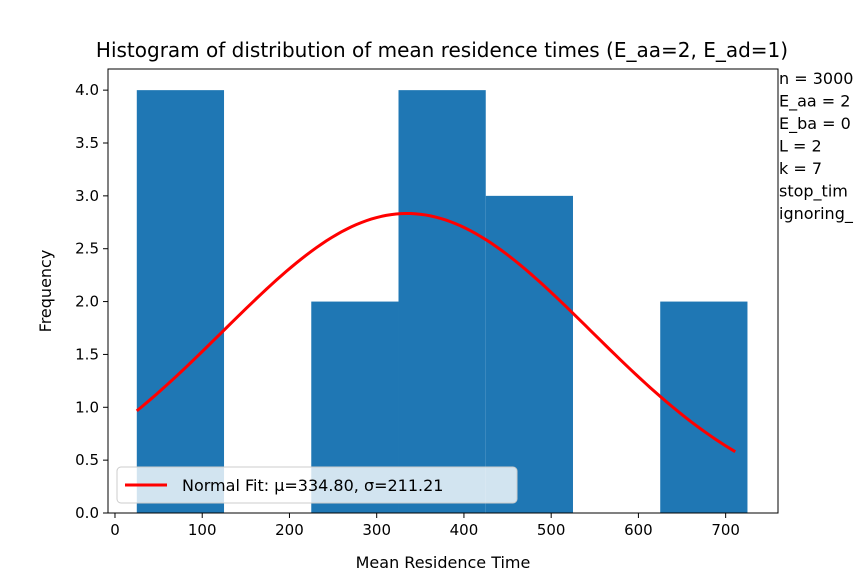  Describe the element at coordinates (87, 196) in the screenshot. I see `y-tick-label: 3.0` at that location.